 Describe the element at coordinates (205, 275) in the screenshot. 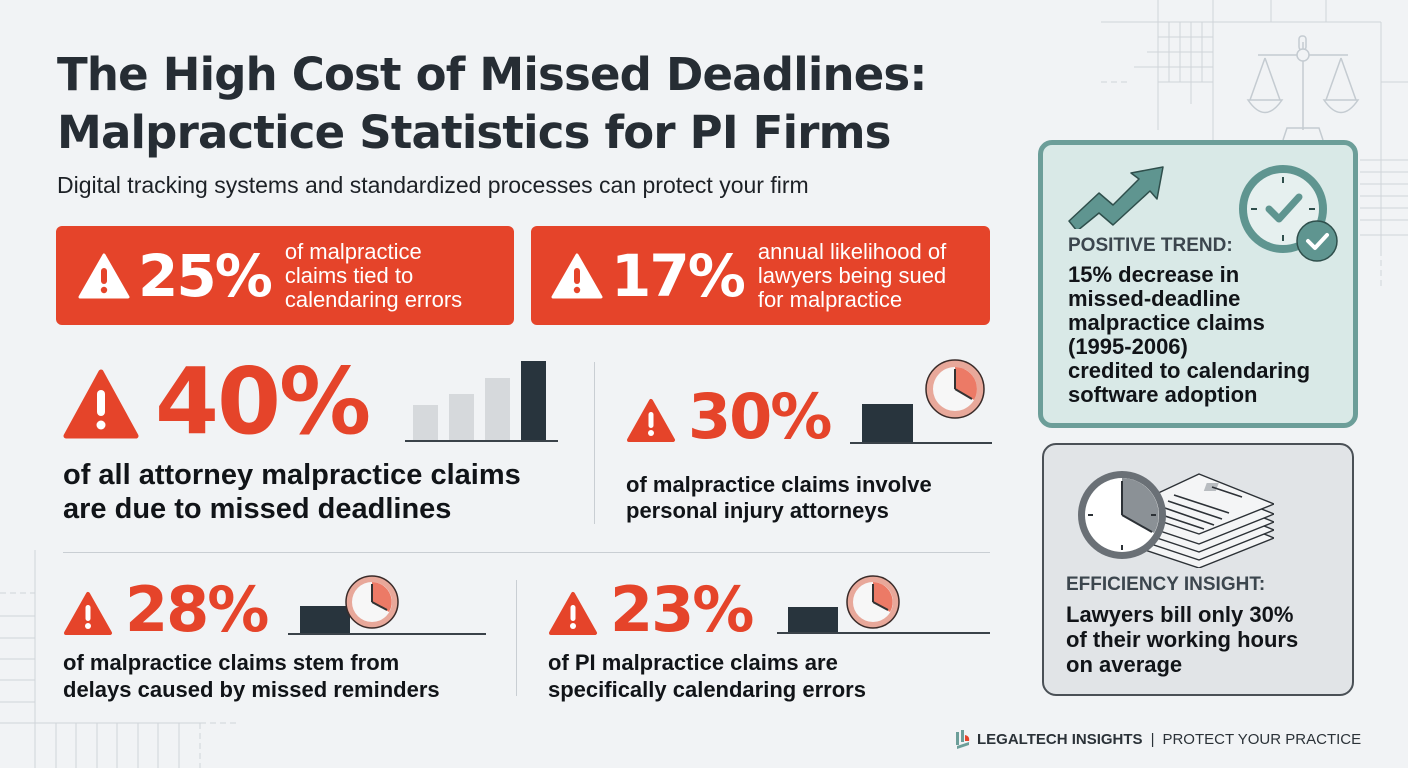

I see `stat-percent: 25%` at that location.